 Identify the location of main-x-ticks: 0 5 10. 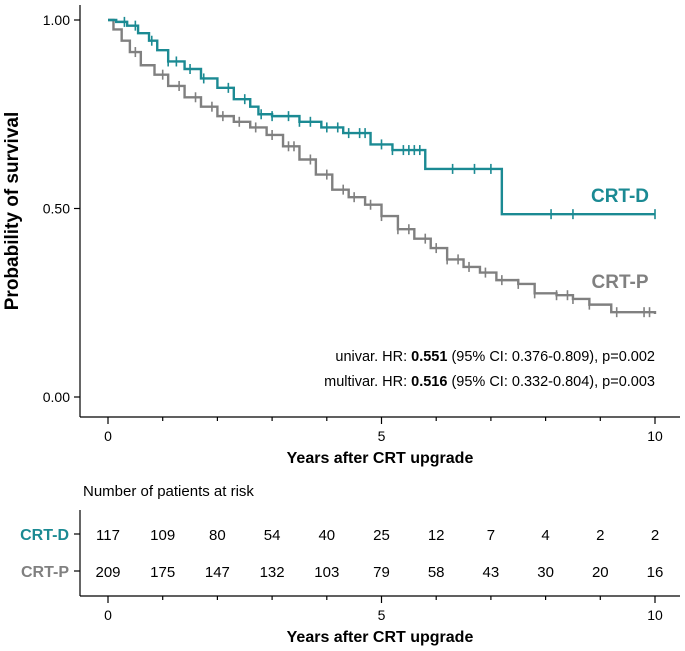
(383, 430).